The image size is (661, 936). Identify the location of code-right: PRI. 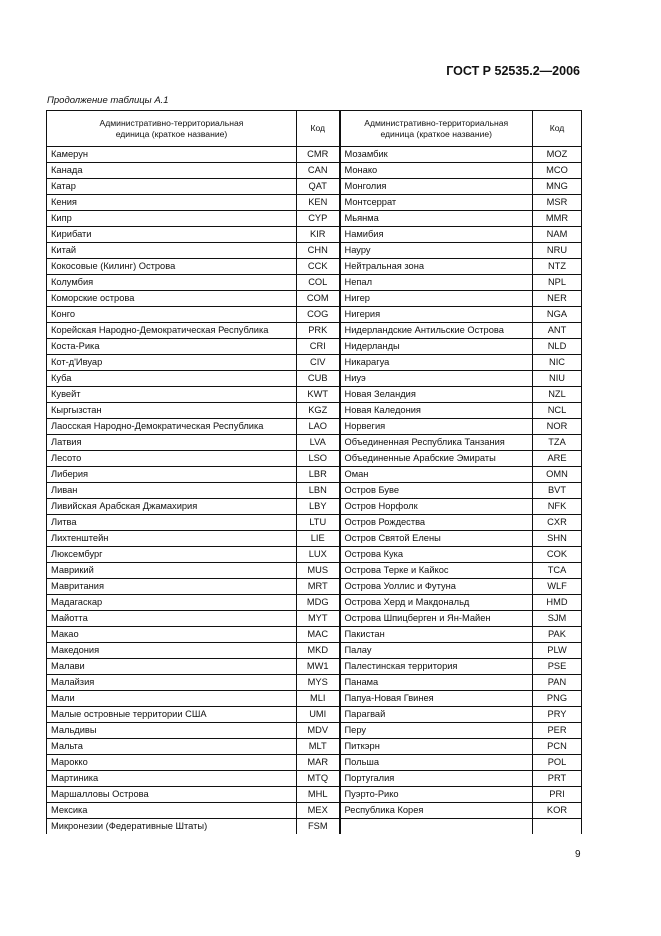
(557, 794).